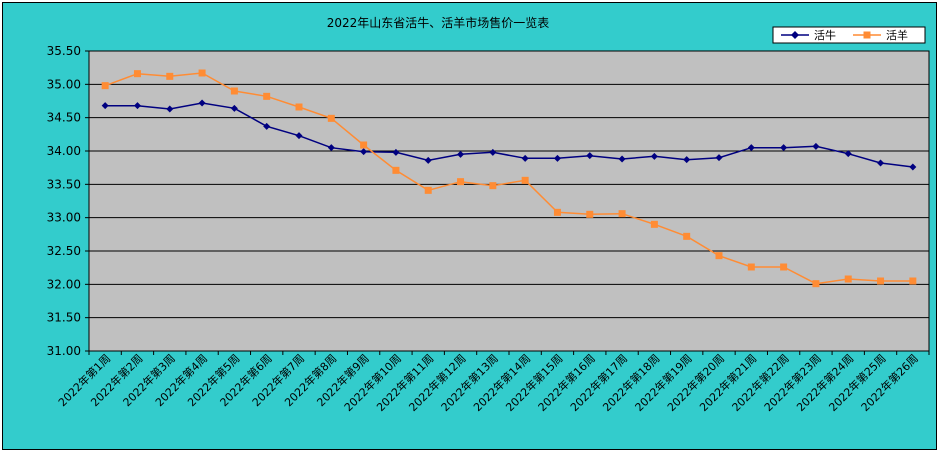 Image resolution: width=949 pixels, height=455 pixels. I want to click on legend-marker-cattle, so click(795, 35).